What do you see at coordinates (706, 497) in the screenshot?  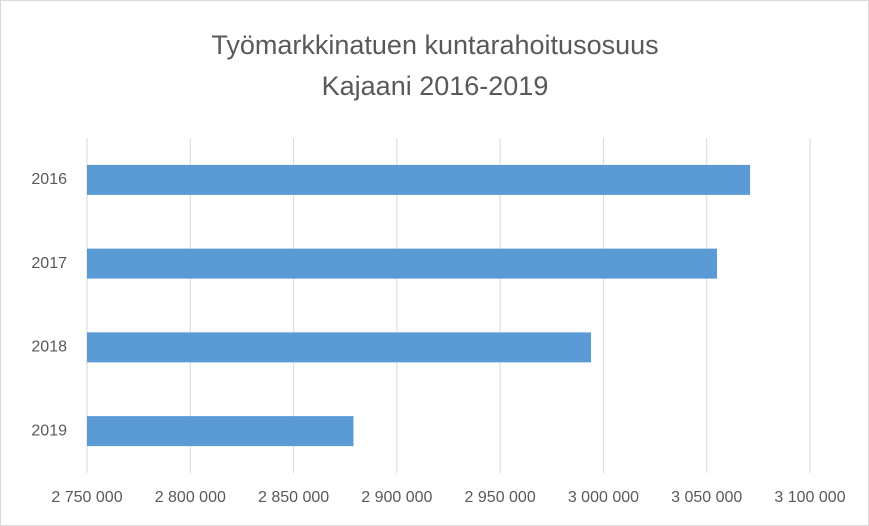 I see `x-tick-label: 3 050 000` at bounding box center [706, 497].